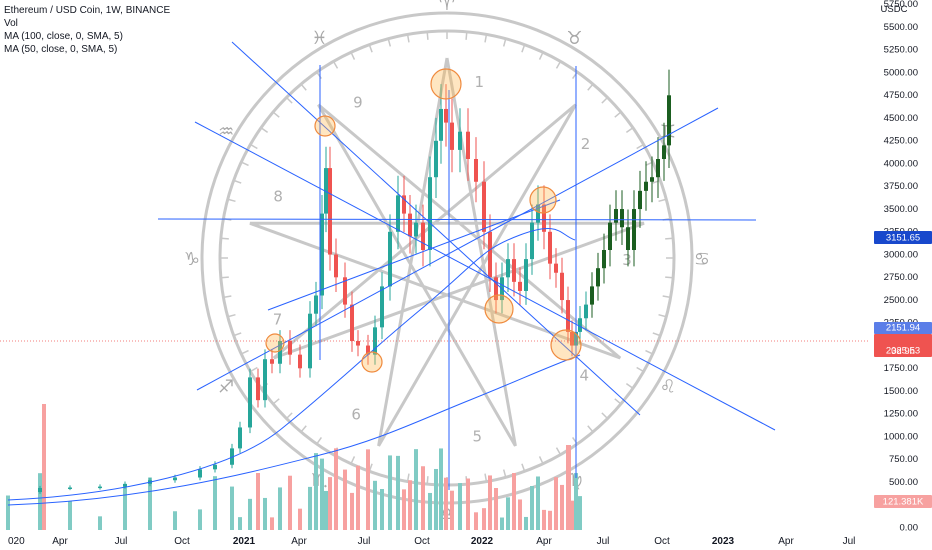  I want to click on wheel-number: 9, so click(358, 103).